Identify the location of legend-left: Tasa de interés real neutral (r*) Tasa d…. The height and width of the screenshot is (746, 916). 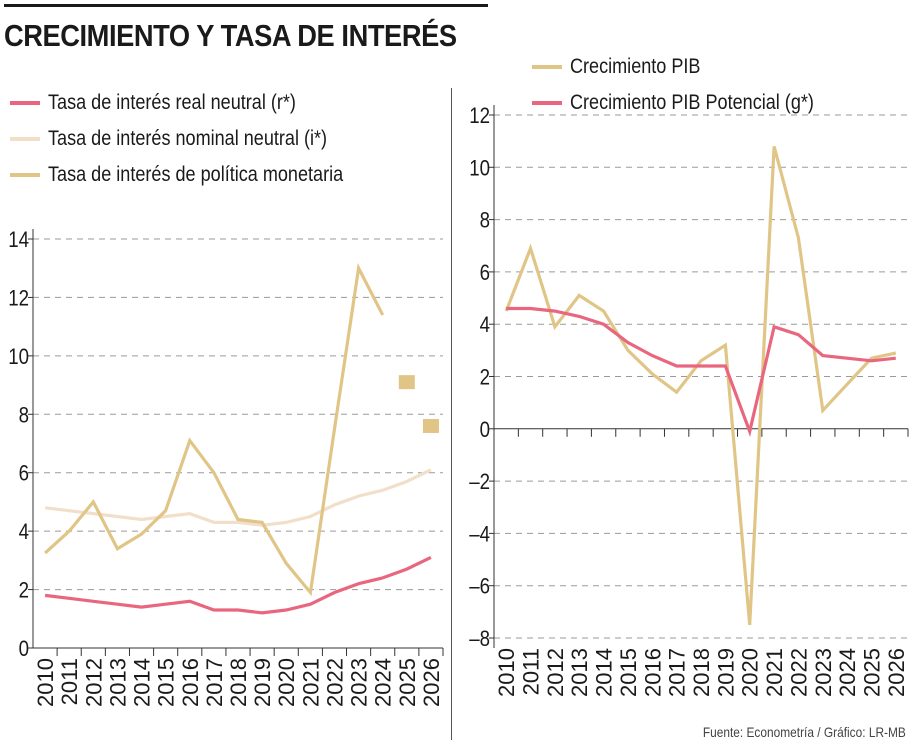
(200, 139).